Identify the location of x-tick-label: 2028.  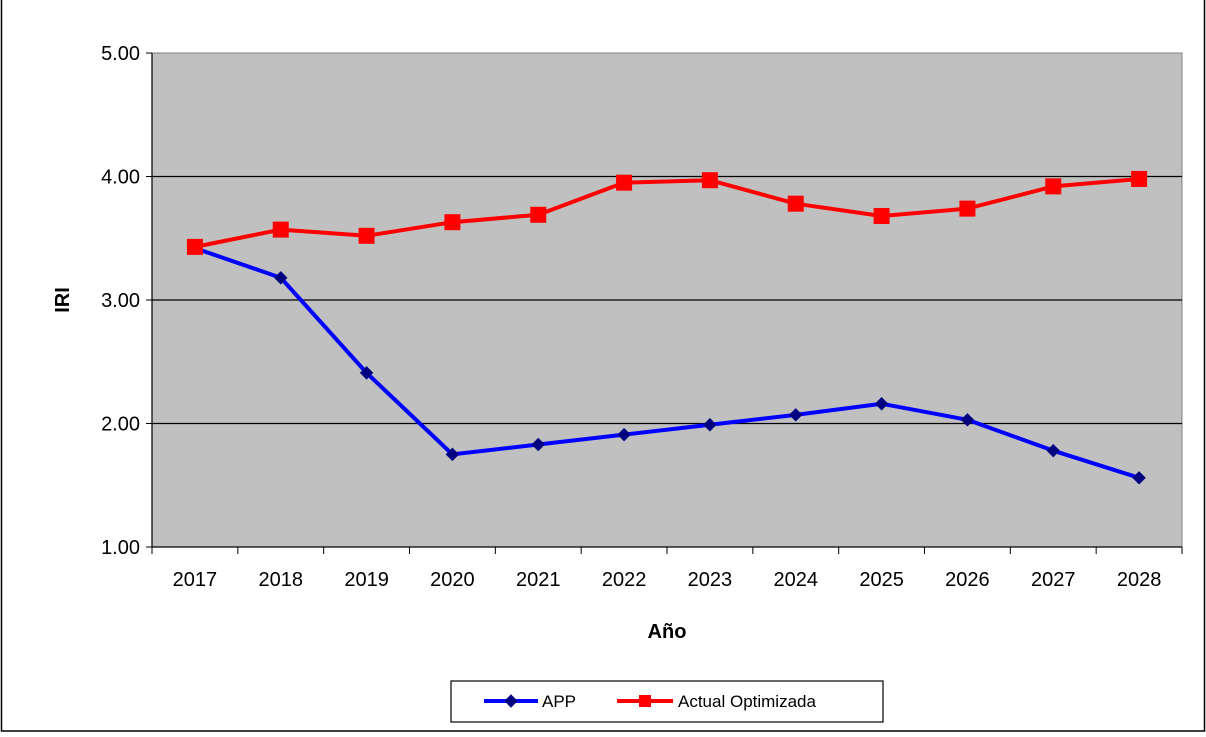
(1139, 580).